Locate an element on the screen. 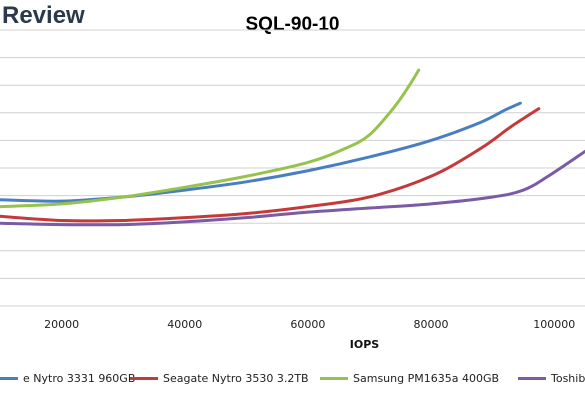 The width and height of the screenshot is (585, 401). legend-item-samsung-pm1635a: Samsung PM1635a 400GB is located at coordinates (409, 378).